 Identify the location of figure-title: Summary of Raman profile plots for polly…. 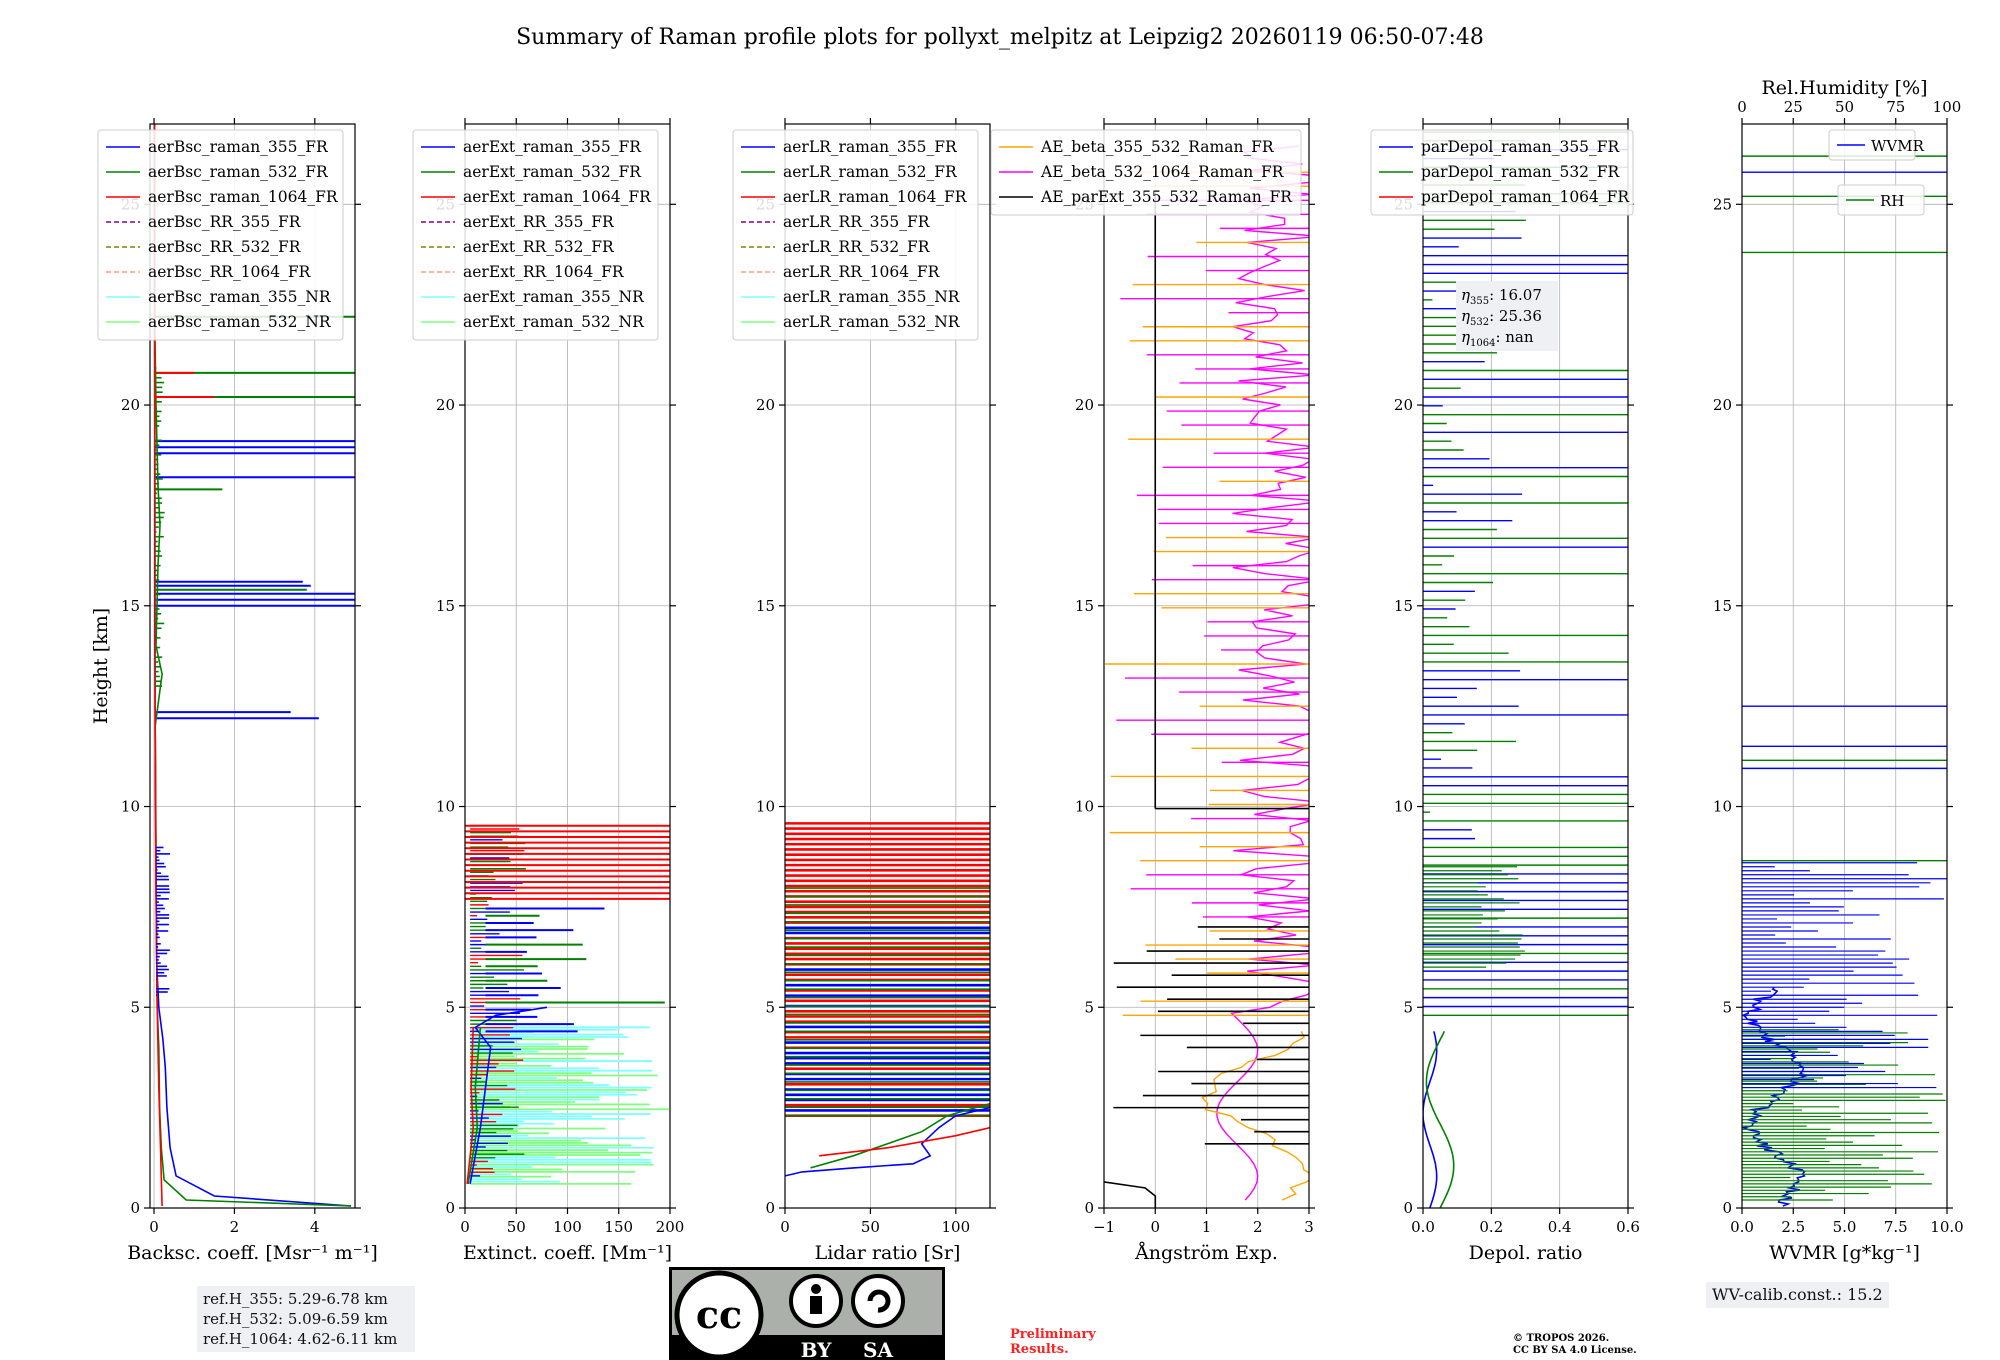
(1000, 37).